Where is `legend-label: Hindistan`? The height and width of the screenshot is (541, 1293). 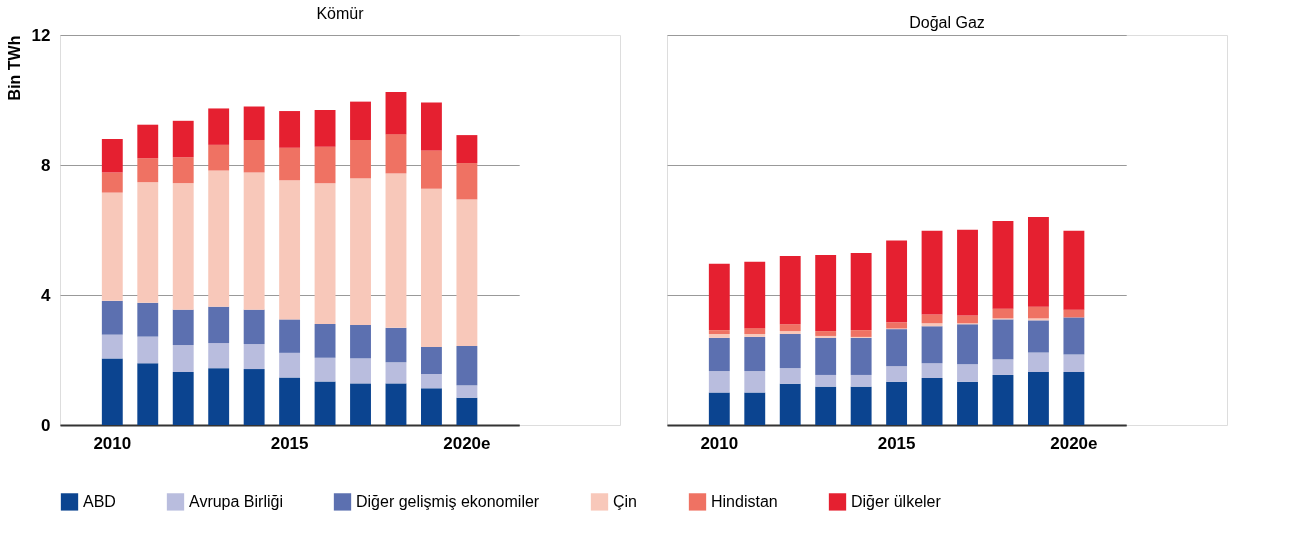
legend-label: Hindistan is located at coordinates (744, 501).